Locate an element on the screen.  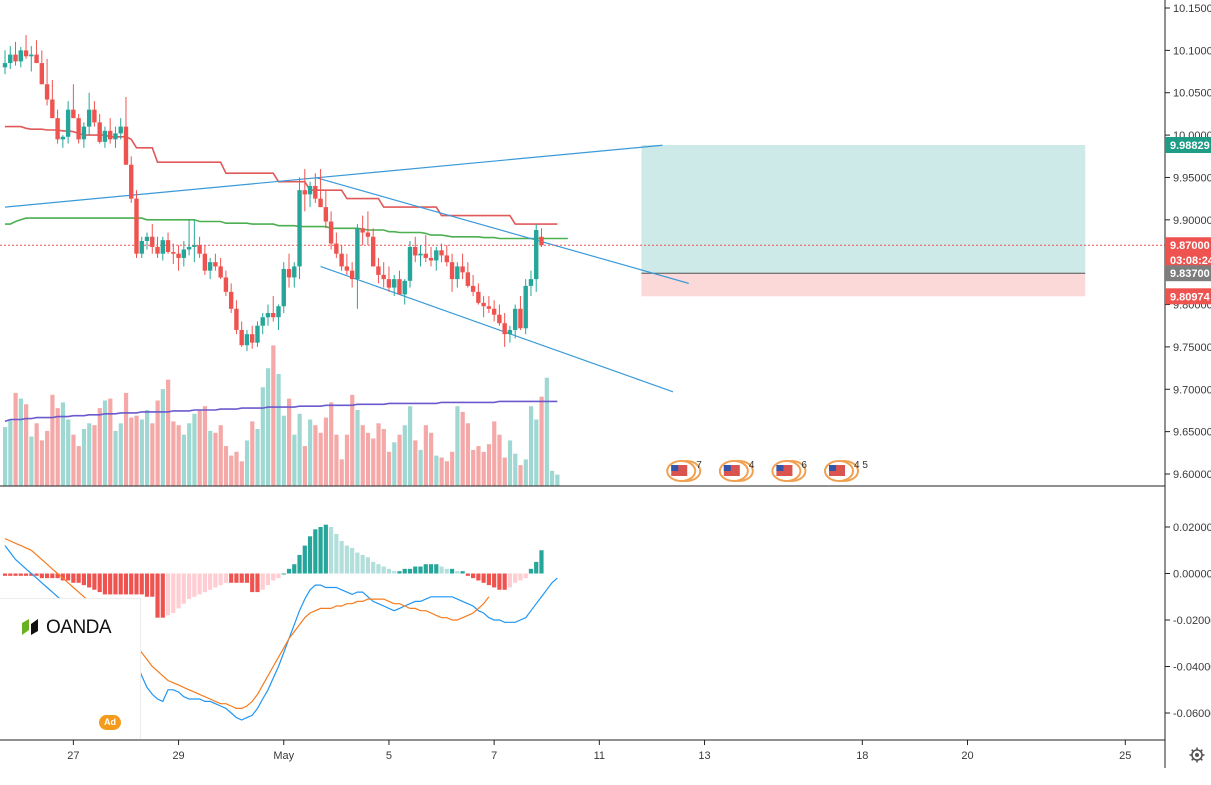
gear-icon is located at coordinates (1197, 755).